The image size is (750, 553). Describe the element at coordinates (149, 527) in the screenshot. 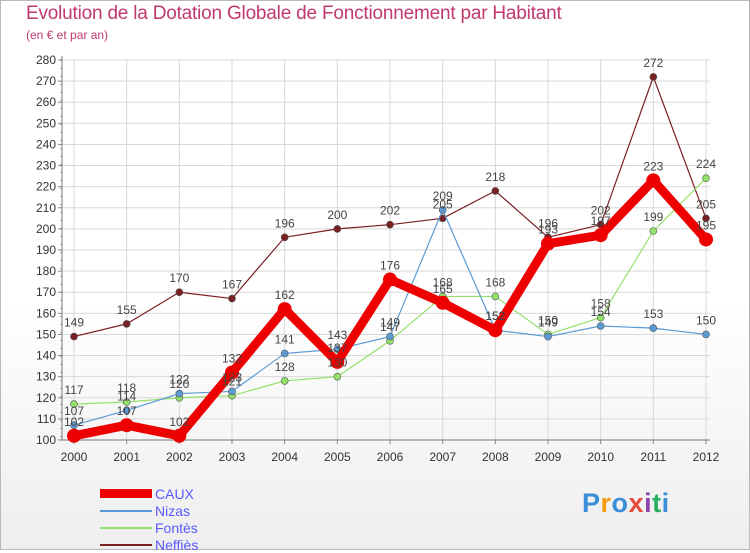

I see `legend-item-fontes: Fontès` at that location.